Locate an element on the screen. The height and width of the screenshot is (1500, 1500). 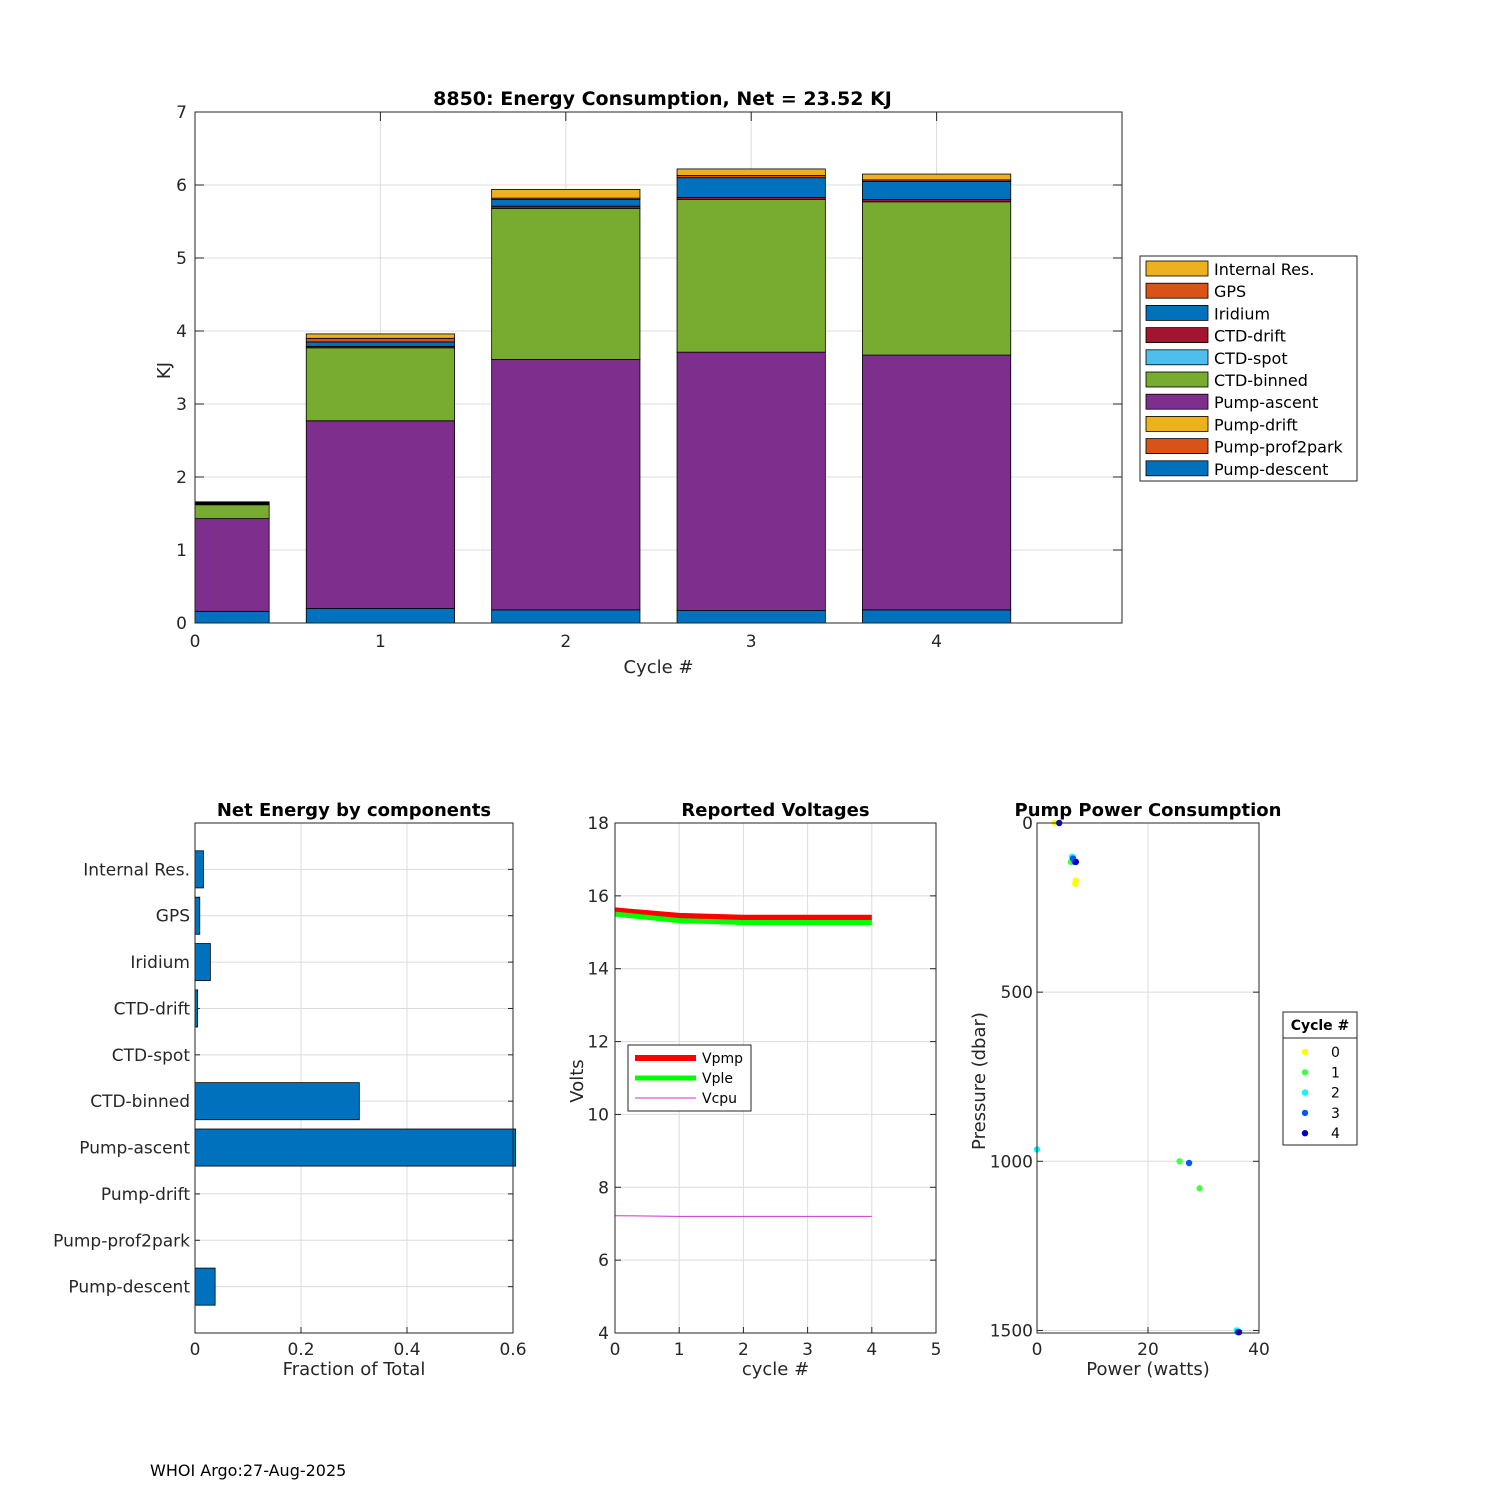
energy-xtick-label: 2 is located at coordinates (565, 642).